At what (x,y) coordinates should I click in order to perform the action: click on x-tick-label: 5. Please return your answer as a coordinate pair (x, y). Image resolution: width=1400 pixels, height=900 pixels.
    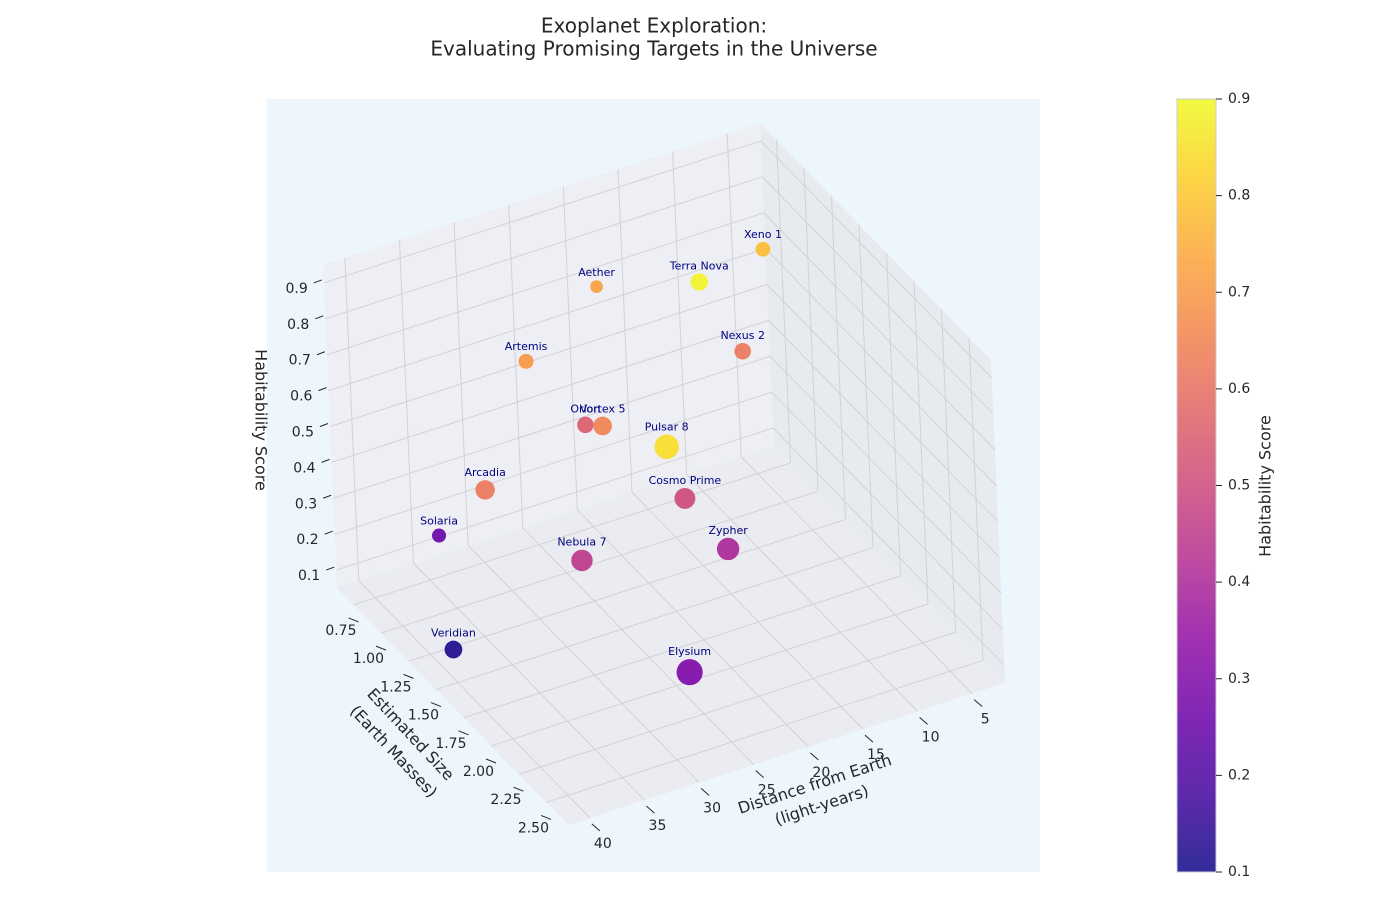
    Looking at the image, I should click on (985, 720).